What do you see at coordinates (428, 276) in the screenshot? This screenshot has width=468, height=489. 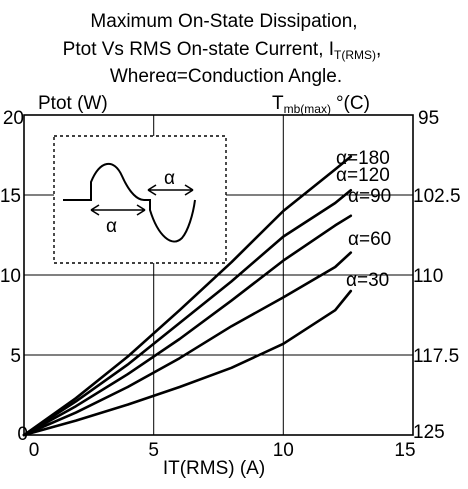 I see `y2-tick-label-110: 110` at bounding box center [428, 276].